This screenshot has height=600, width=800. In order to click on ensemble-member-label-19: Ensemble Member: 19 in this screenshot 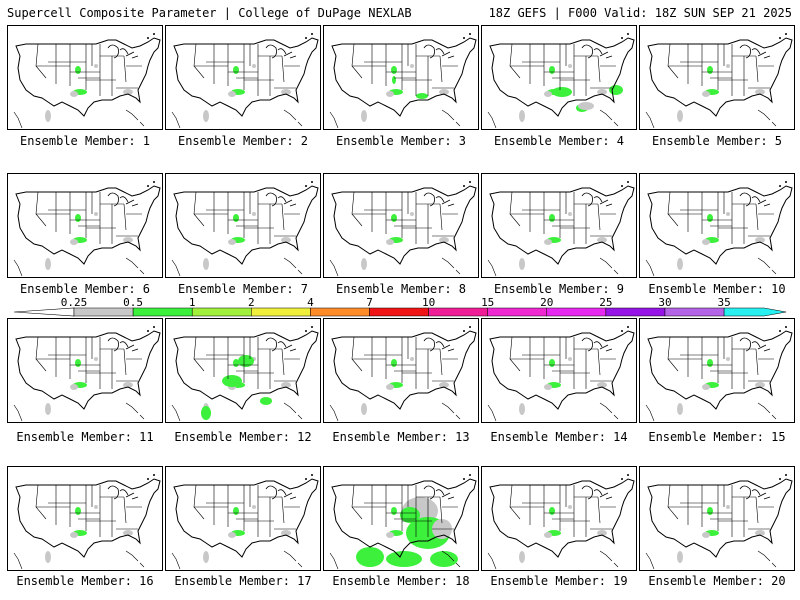, I will do `click(559, 581)`.